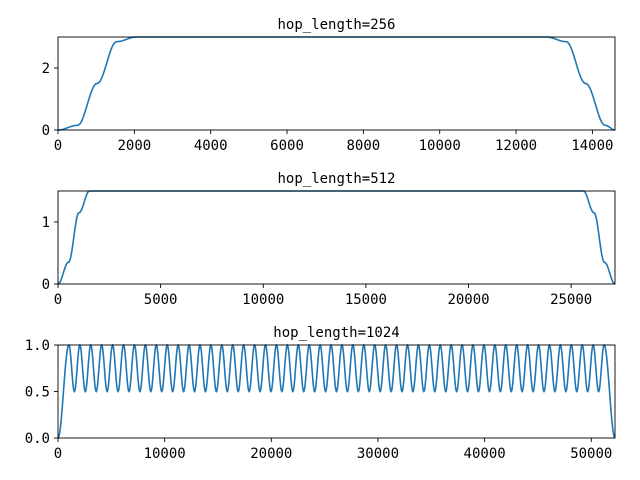  I want to click on x-tick-label: 15000, so click(366, 300).